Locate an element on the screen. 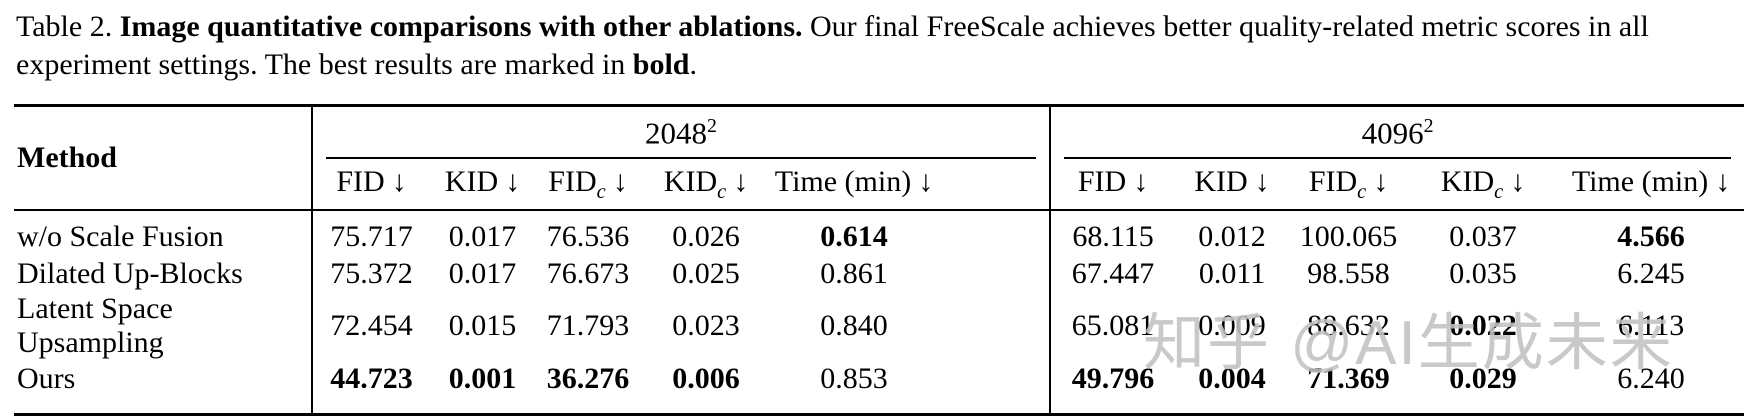 This screenshot has width=1758, height=416. metric-value: 0.614 is located at coordinates (854, 236).